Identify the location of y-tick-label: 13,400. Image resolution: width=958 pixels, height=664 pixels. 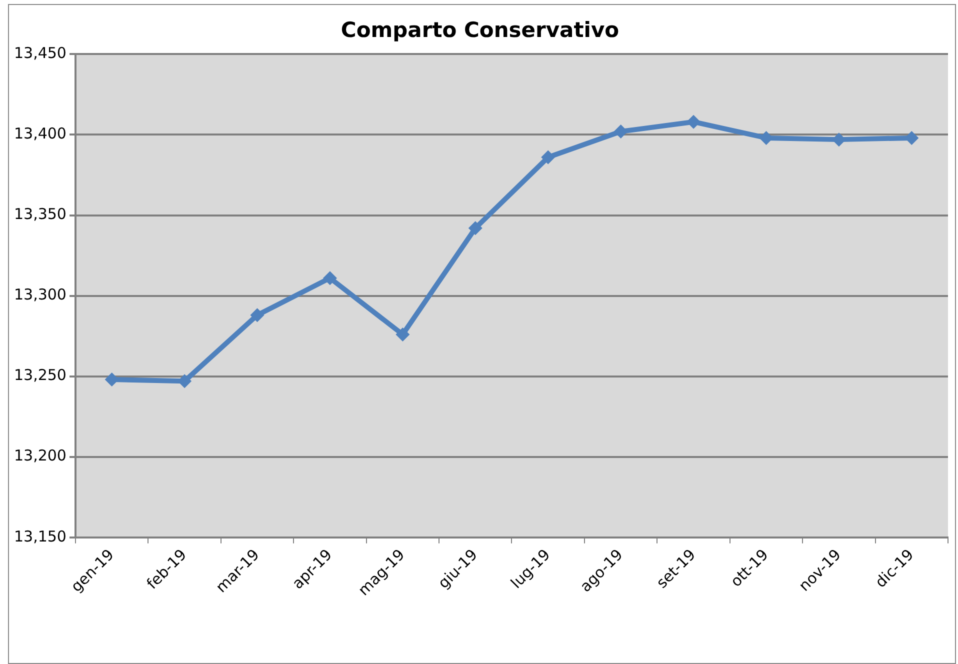
(40, 133).